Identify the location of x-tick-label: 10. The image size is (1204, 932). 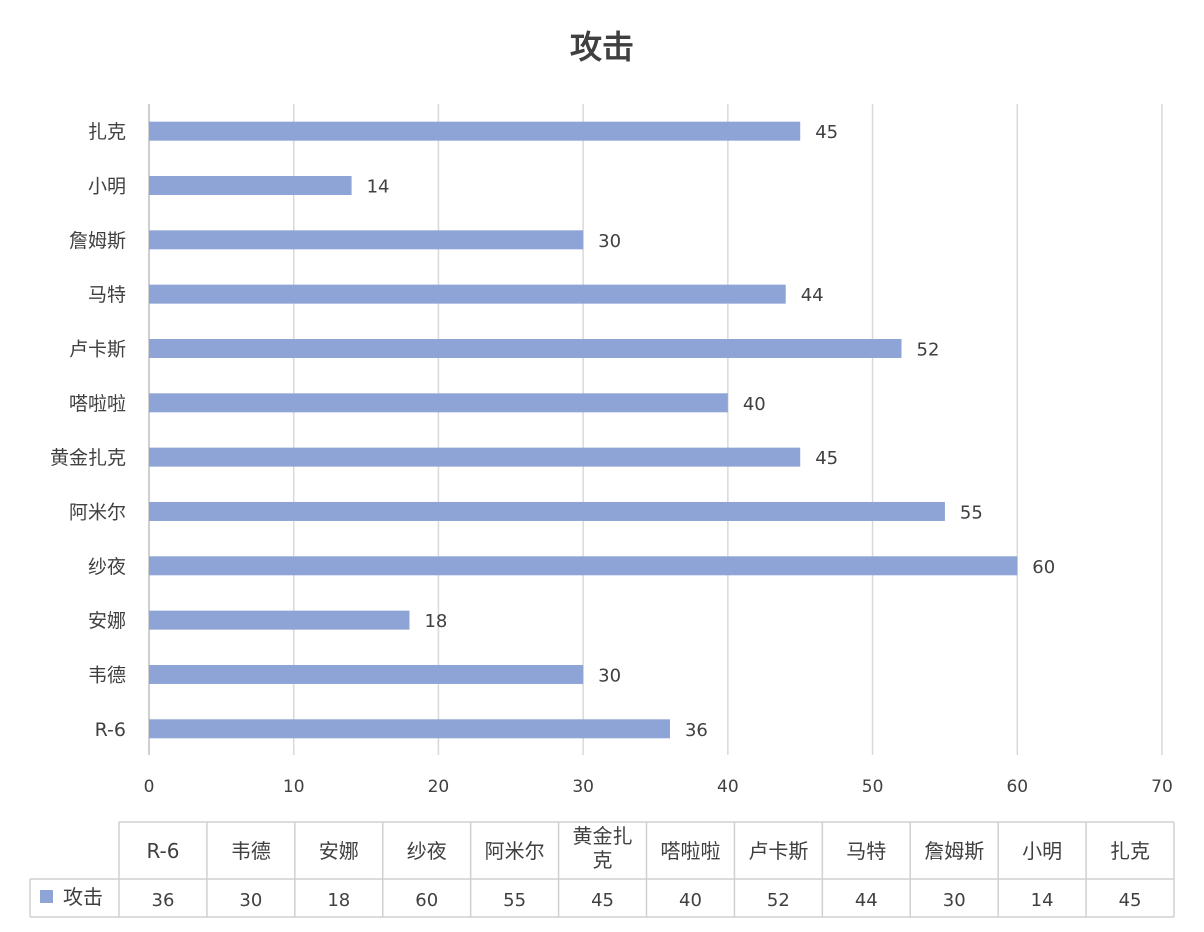
(294, 787).